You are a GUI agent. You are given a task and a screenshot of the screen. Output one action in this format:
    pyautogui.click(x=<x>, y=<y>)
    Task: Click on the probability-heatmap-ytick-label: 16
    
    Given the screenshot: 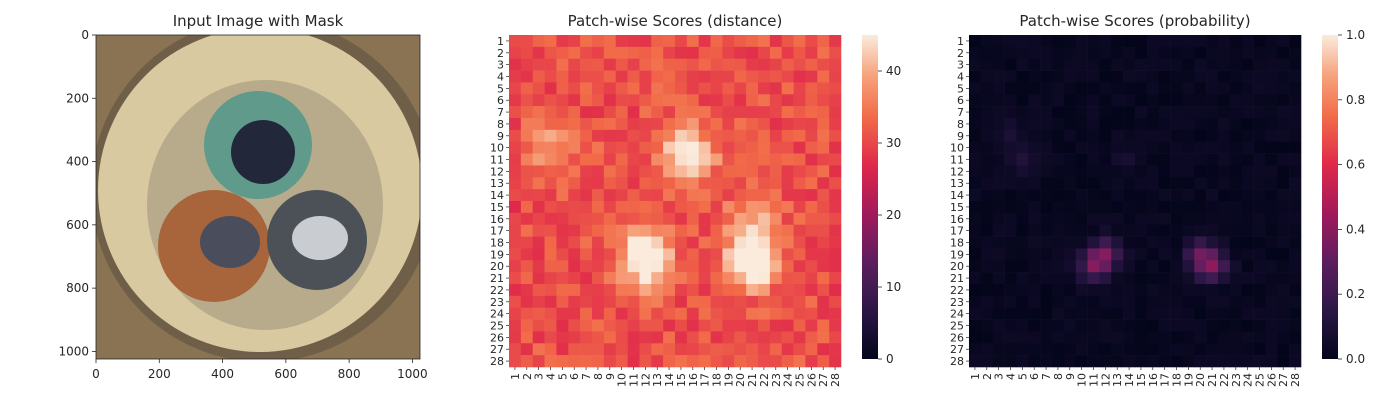 What is the action you would take?
    pyautogui.click(x=957, y=219)
    